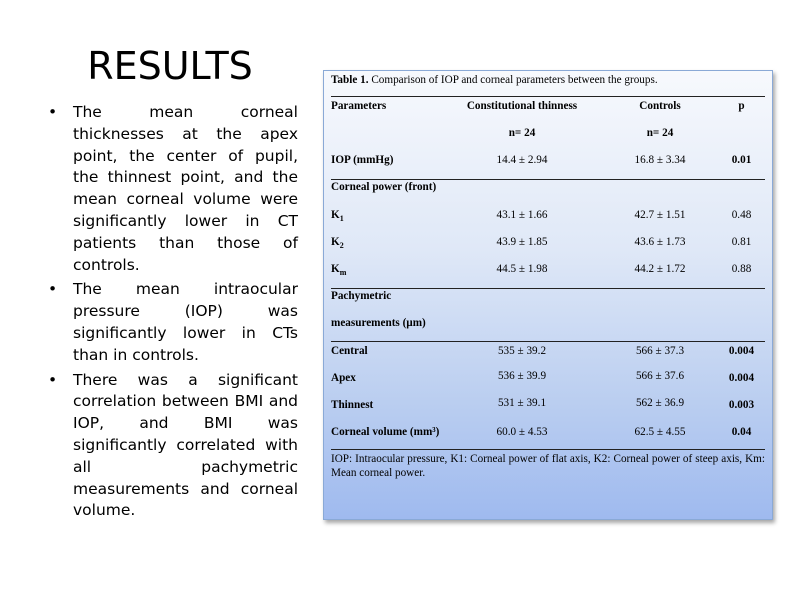 This screenshot has width=800, height=600. Describe the element at coordinates (660, 351) in the screenshot. I see `row-g2: 566 ± 37.3` at that location.